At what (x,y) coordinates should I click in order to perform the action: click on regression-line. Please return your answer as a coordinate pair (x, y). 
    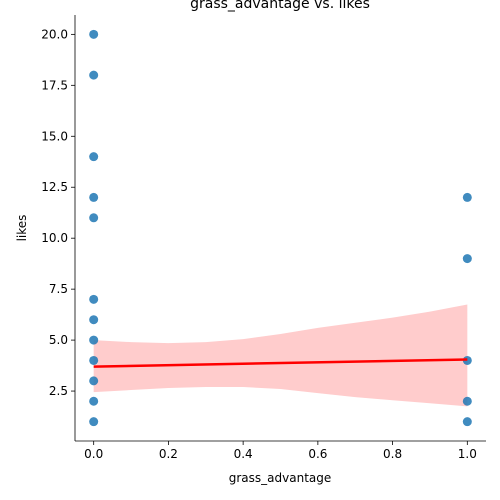
    Looking at the image, I should click on (280, 363).